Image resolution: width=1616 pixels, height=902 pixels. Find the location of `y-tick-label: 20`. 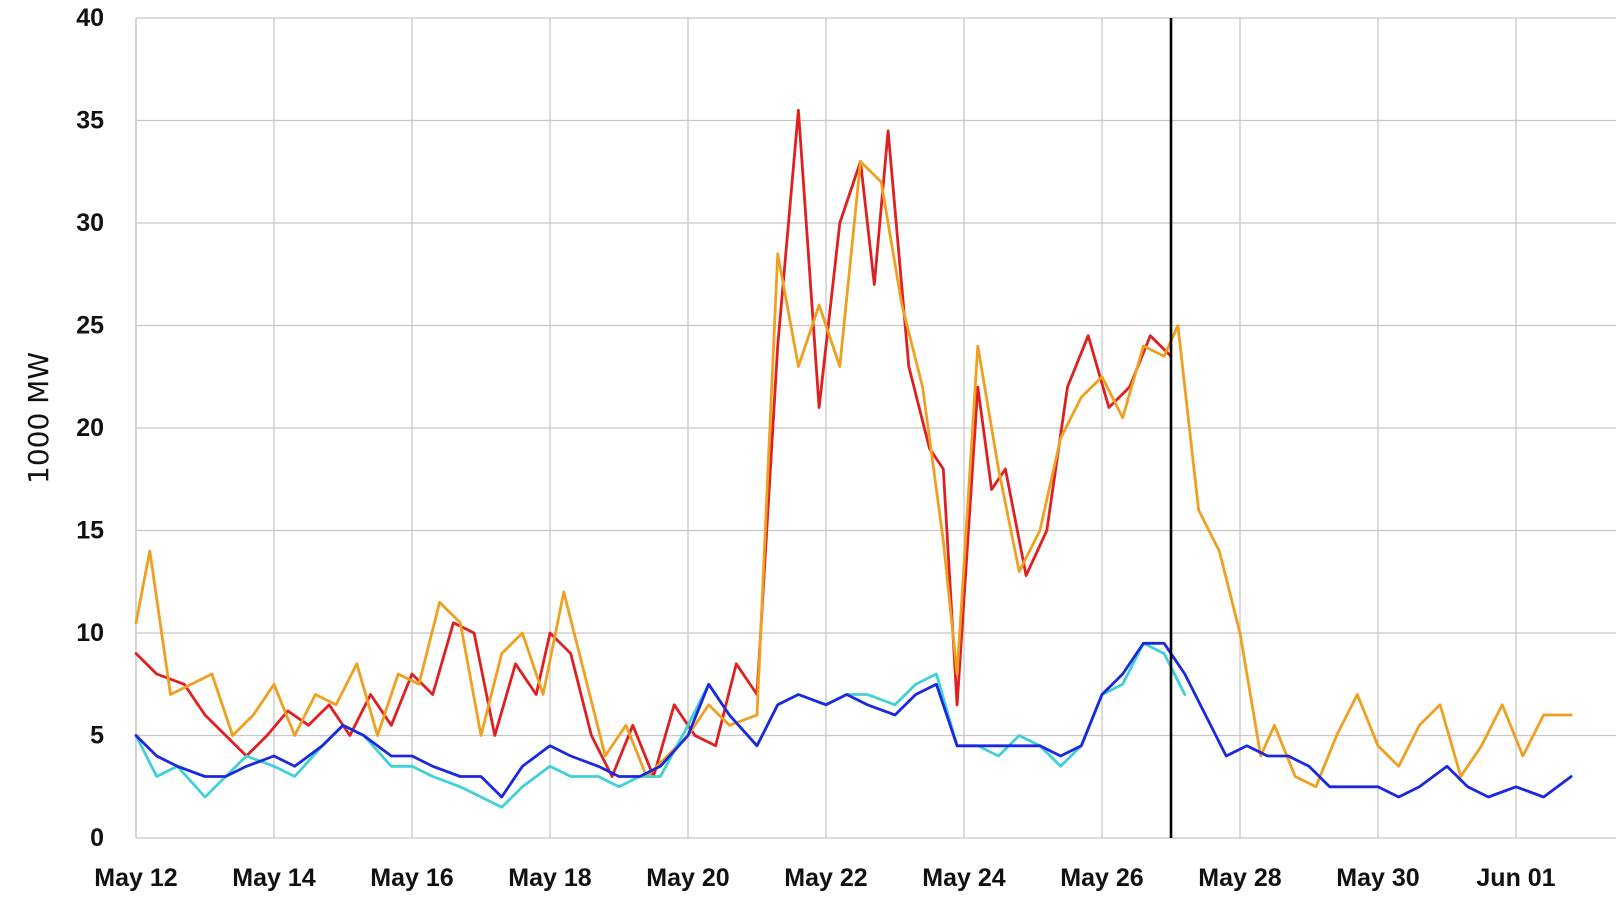

y-tick-label: 20 is located at coordinates (90, 428).